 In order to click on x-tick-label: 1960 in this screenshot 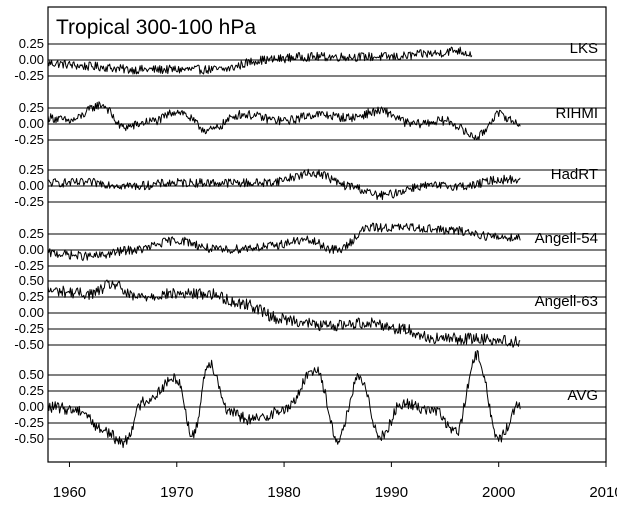, I will do `click(69, 492)`.